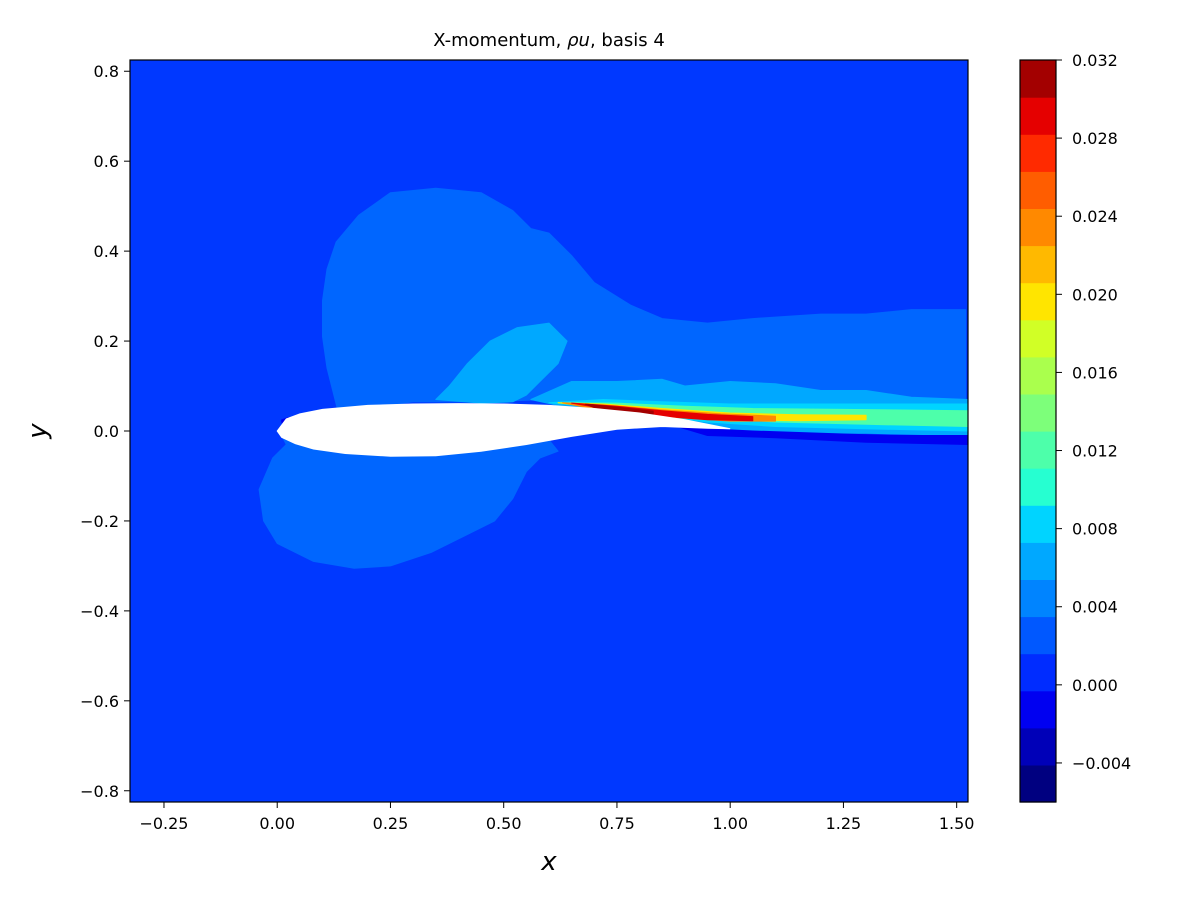  I want to click on colorbar-frame, so click(1038, 431).